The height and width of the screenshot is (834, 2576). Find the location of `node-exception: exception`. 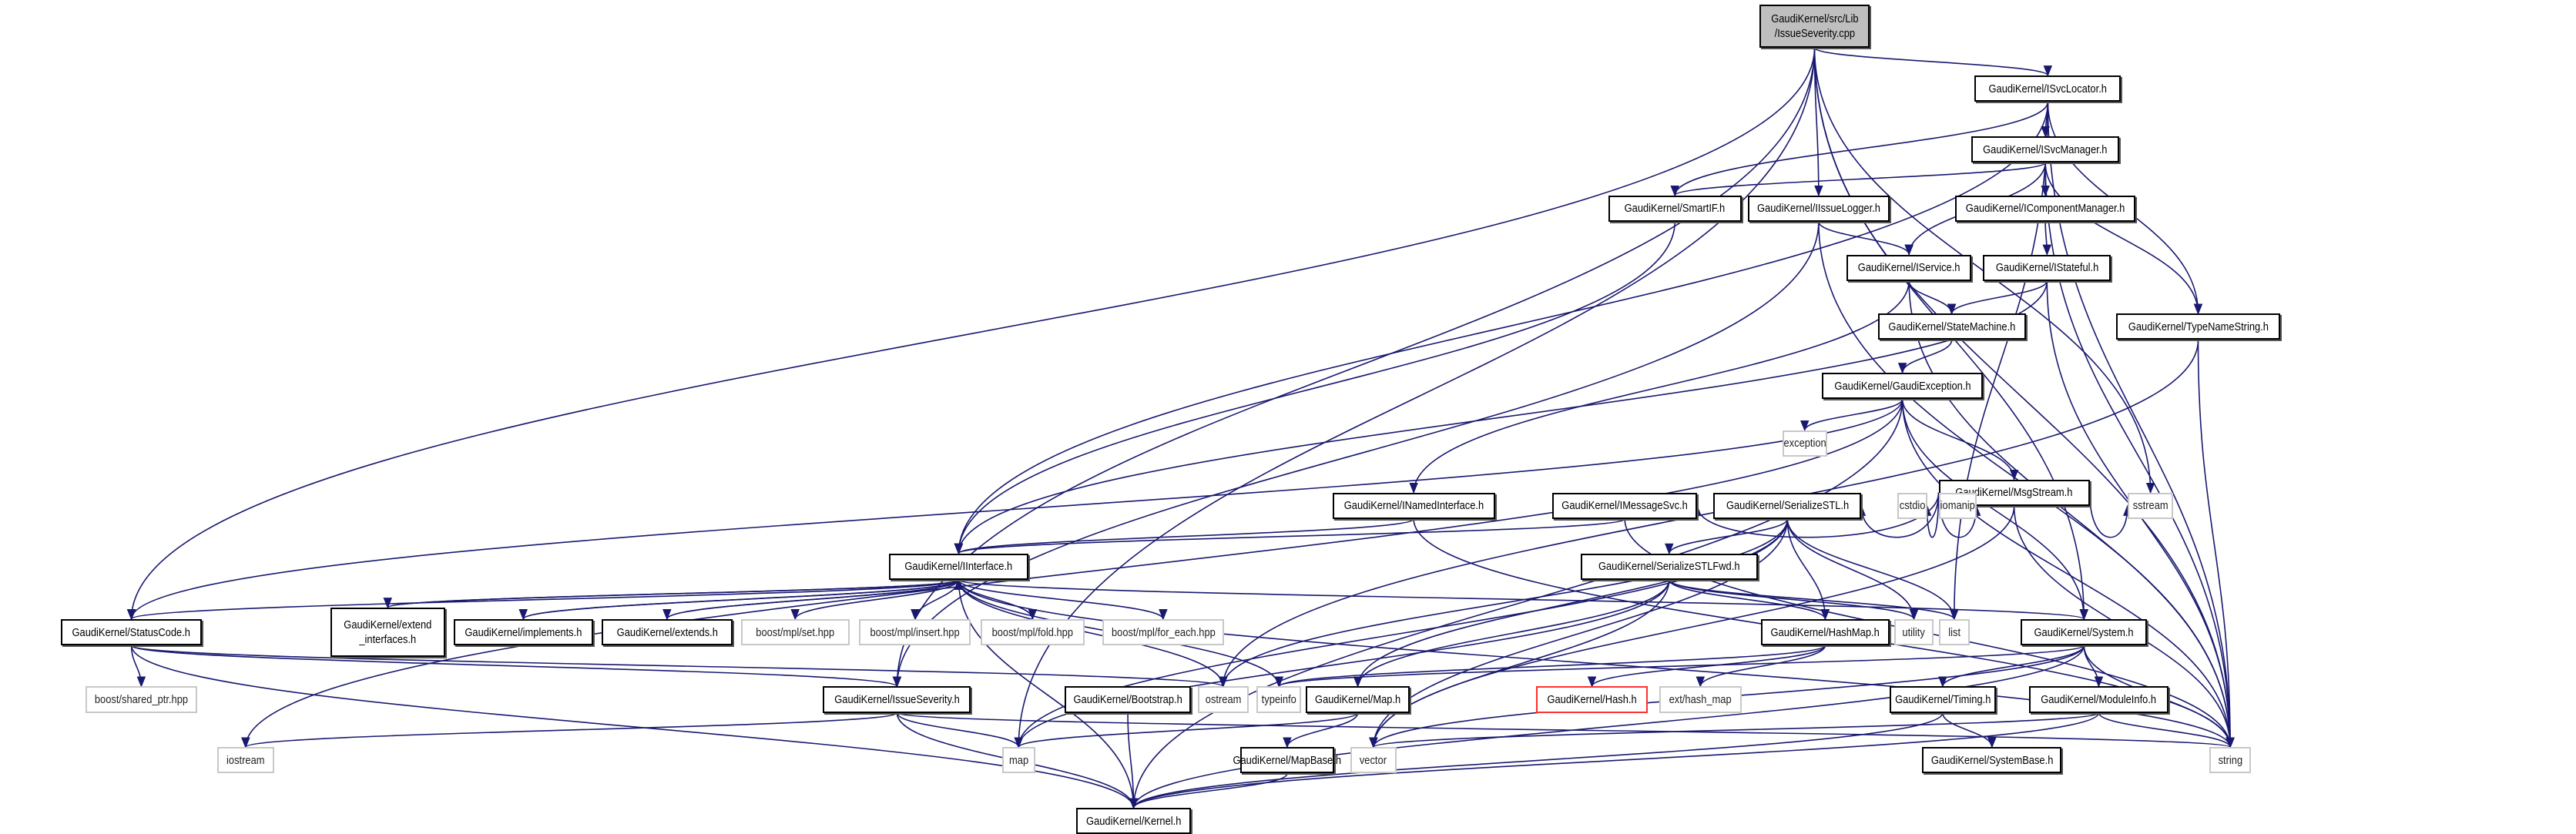

node-exception: exception is located at coordinates (1804, 443).